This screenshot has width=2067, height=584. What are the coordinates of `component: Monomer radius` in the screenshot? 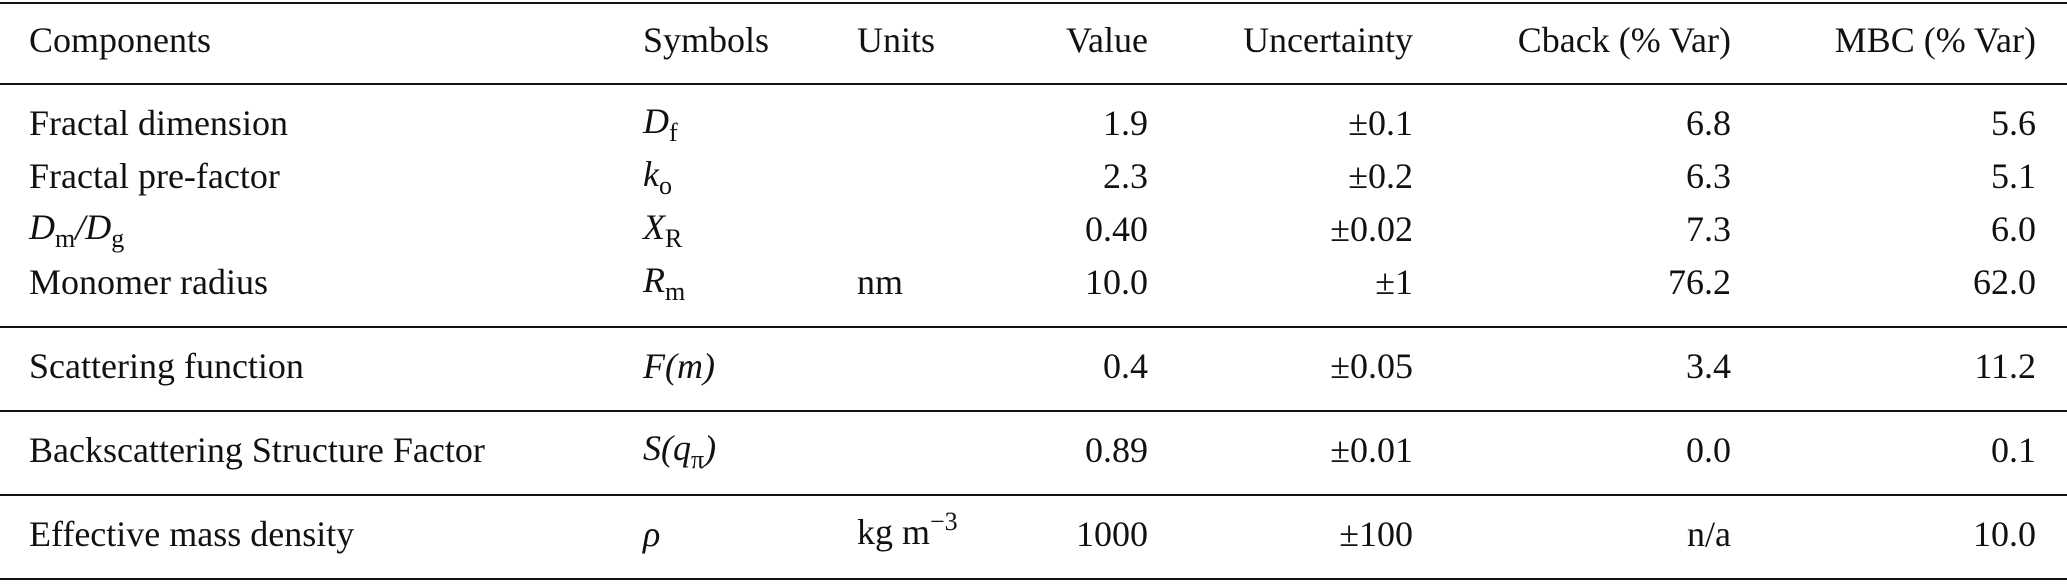 It's located at (148, 282).